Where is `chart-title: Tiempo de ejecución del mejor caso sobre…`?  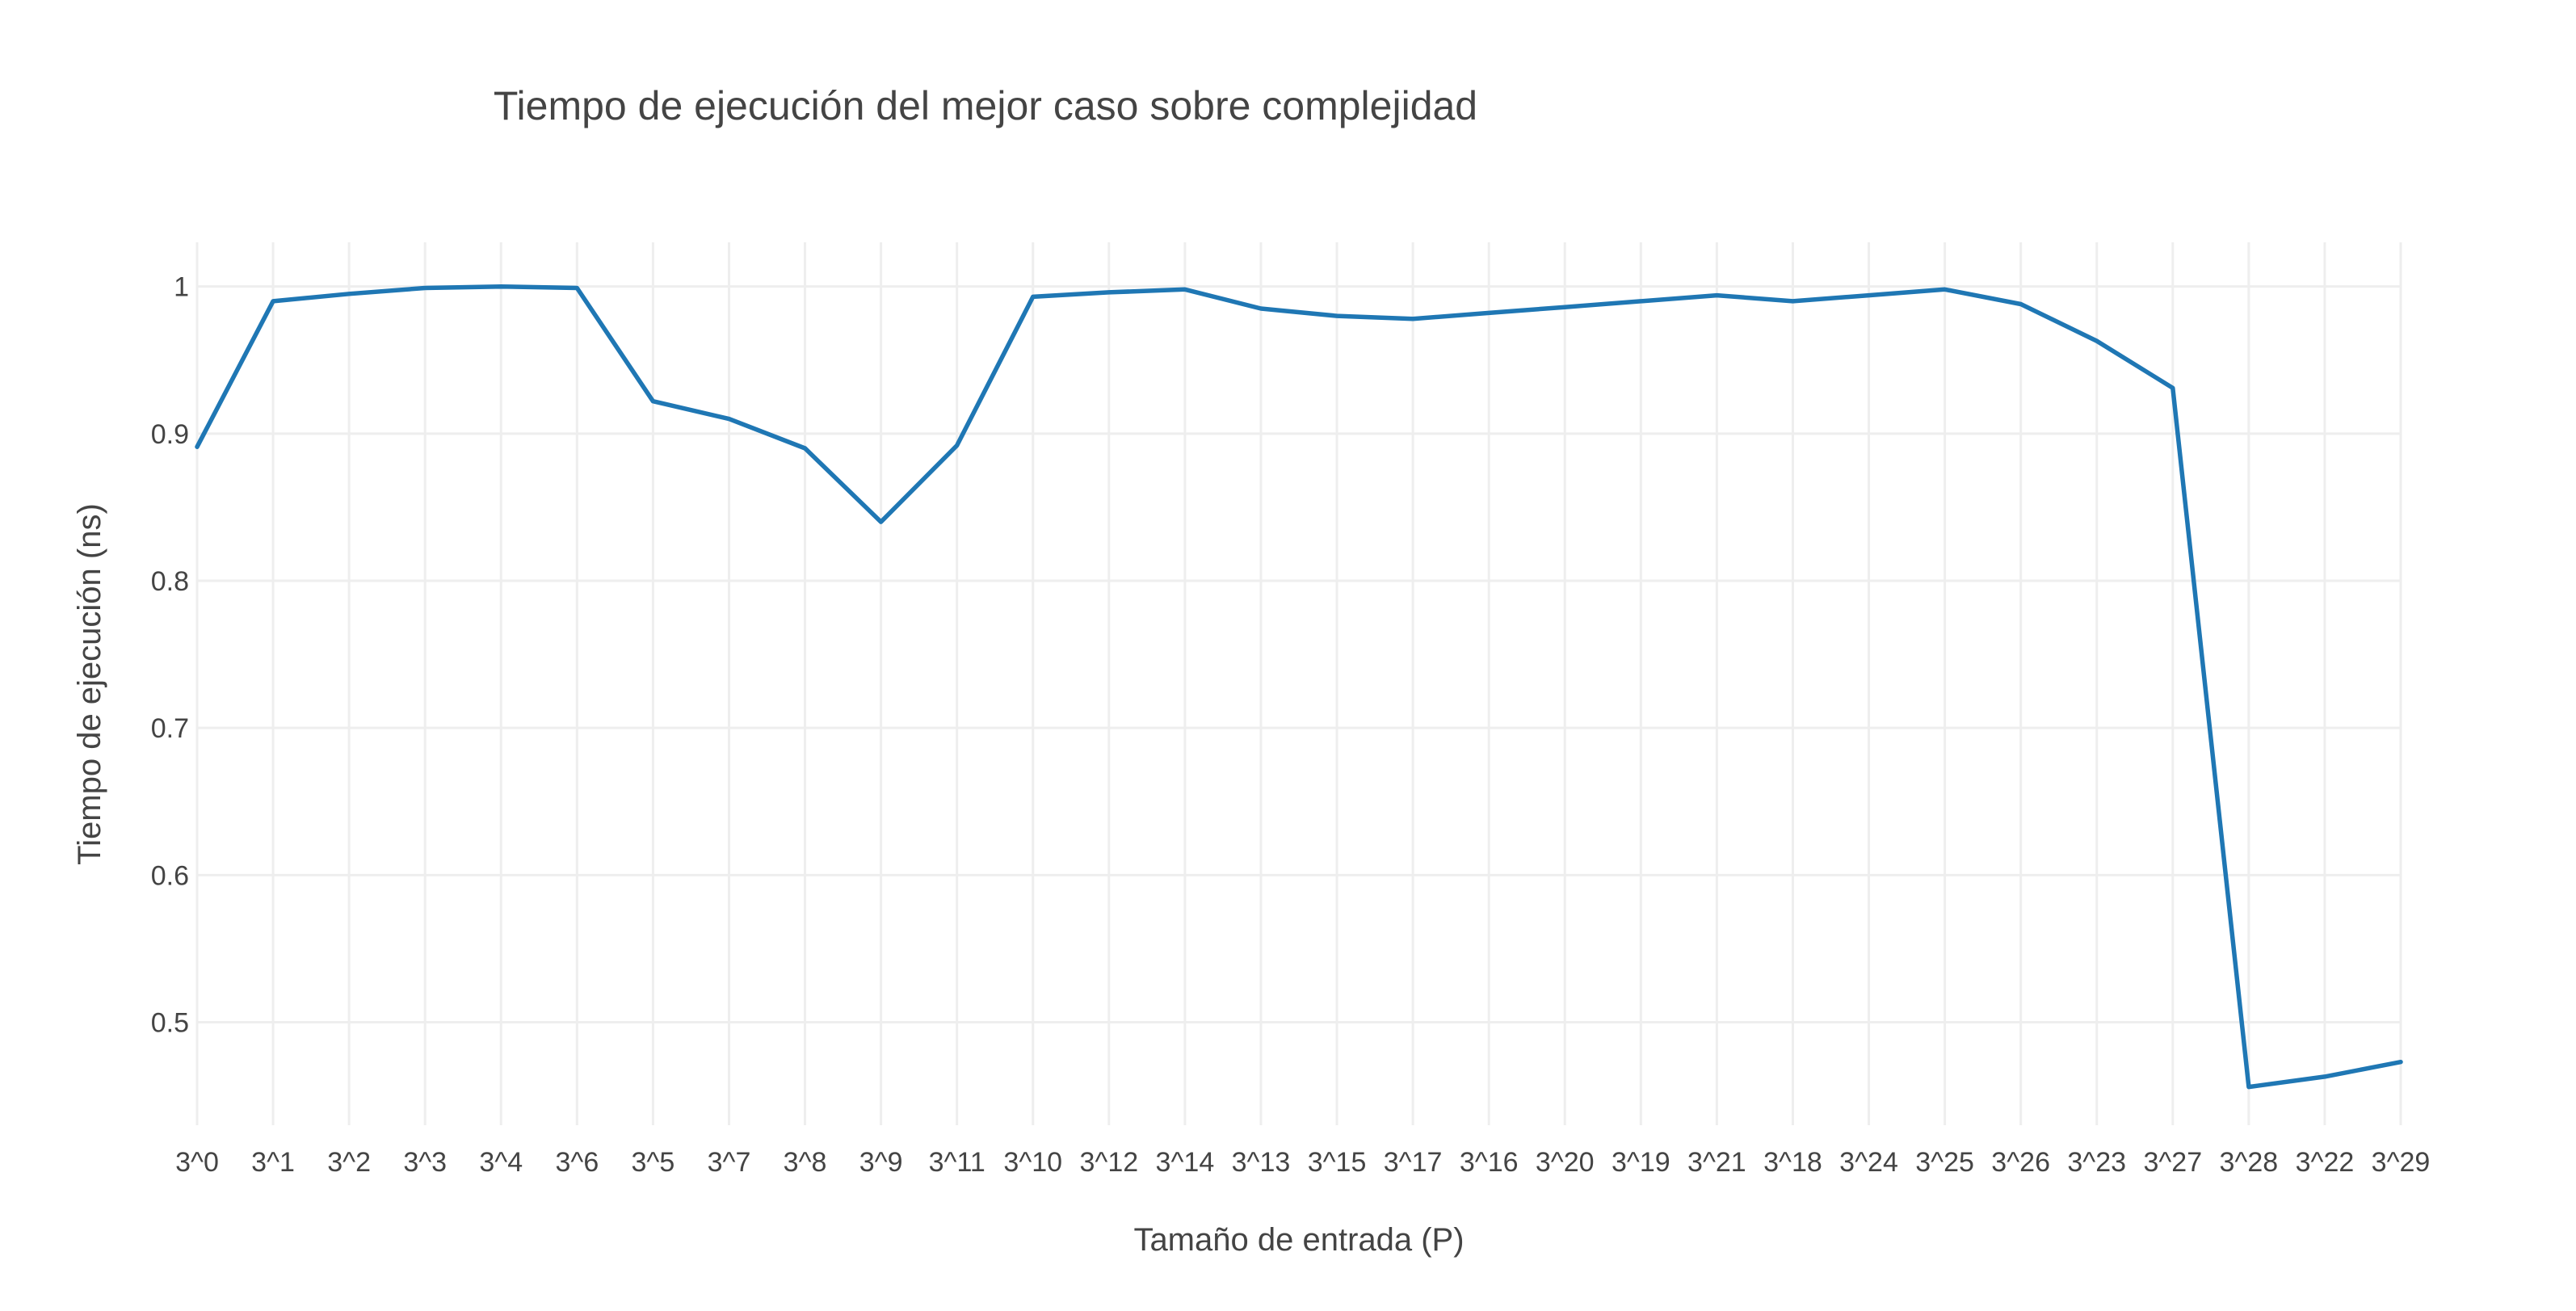 chart-title: Tiempo de ejecución del mejor caso sobre… is located at coordinates (985, 105).